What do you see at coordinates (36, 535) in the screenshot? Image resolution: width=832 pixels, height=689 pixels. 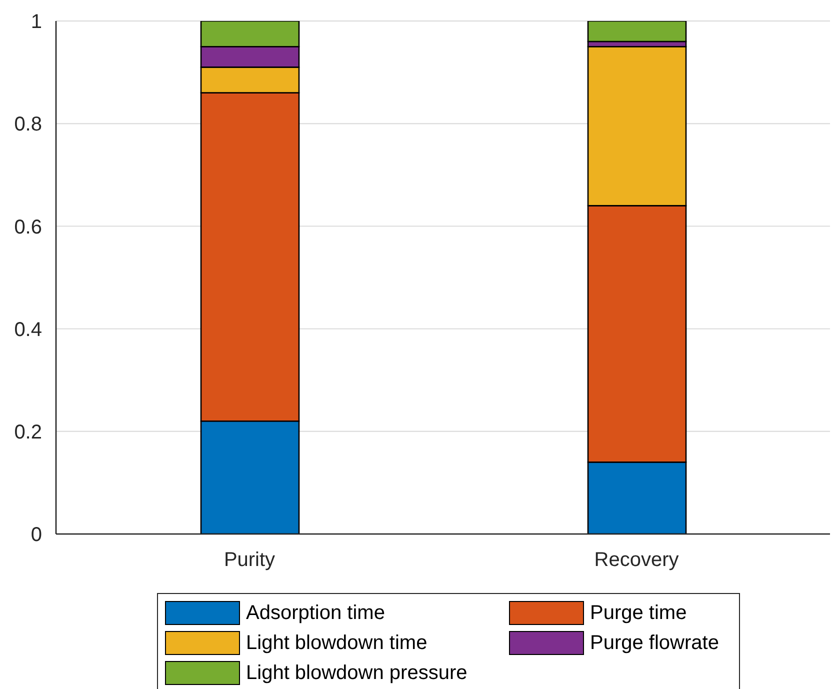 I see `y-tick-label: 0` at bounding box center [36, 535].